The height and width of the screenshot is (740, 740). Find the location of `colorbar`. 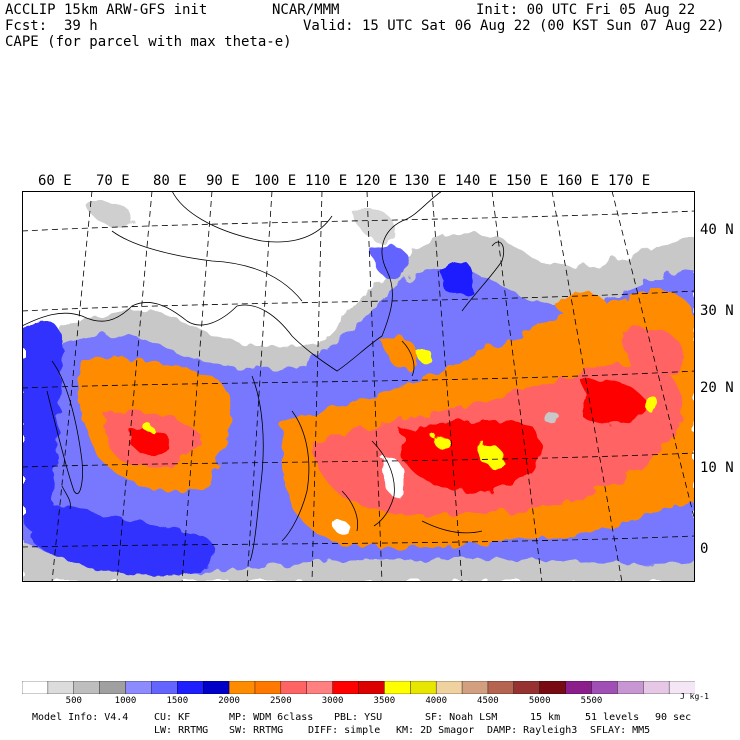

colorbar is located at coordinates (358, 687).